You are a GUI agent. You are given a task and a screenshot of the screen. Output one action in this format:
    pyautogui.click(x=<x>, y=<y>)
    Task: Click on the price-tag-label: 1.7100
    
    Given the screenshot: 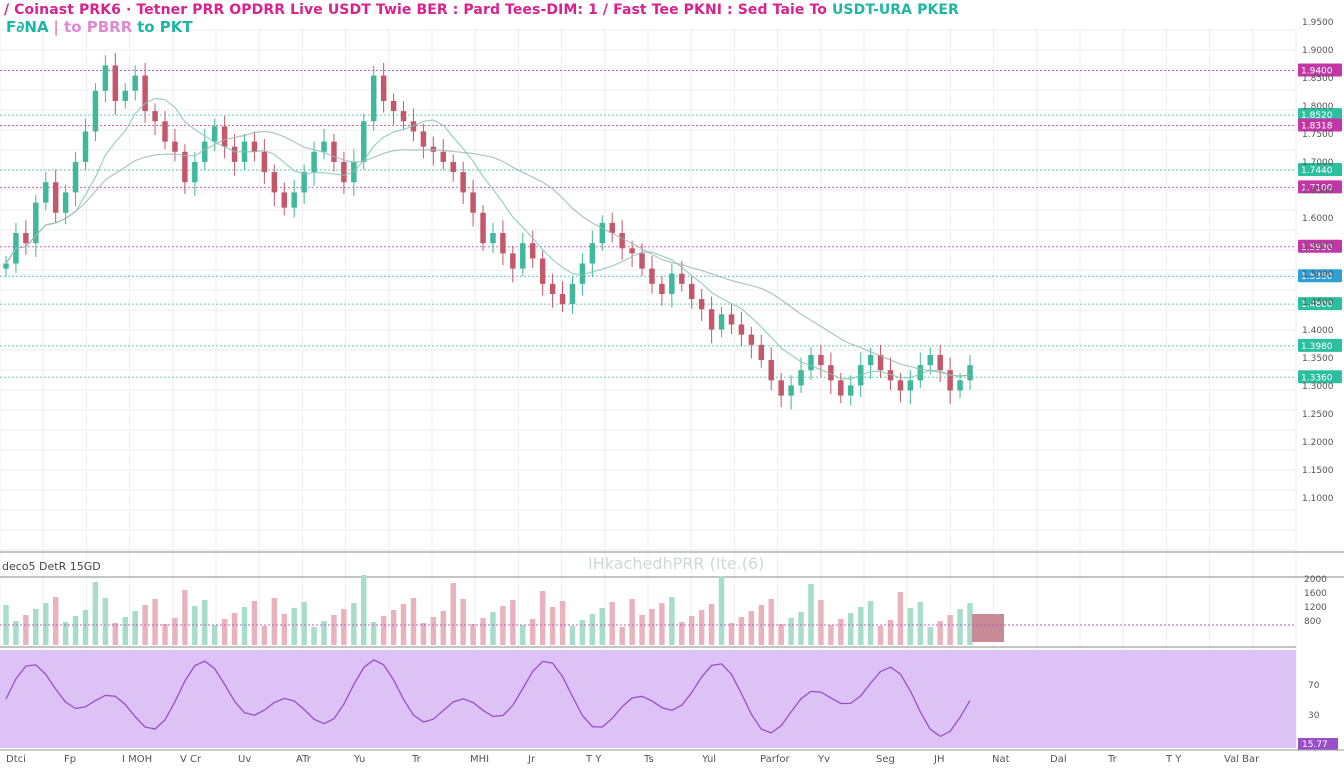 What is the action you would take?
    pyautogui.click(x=1317, y=188)
    